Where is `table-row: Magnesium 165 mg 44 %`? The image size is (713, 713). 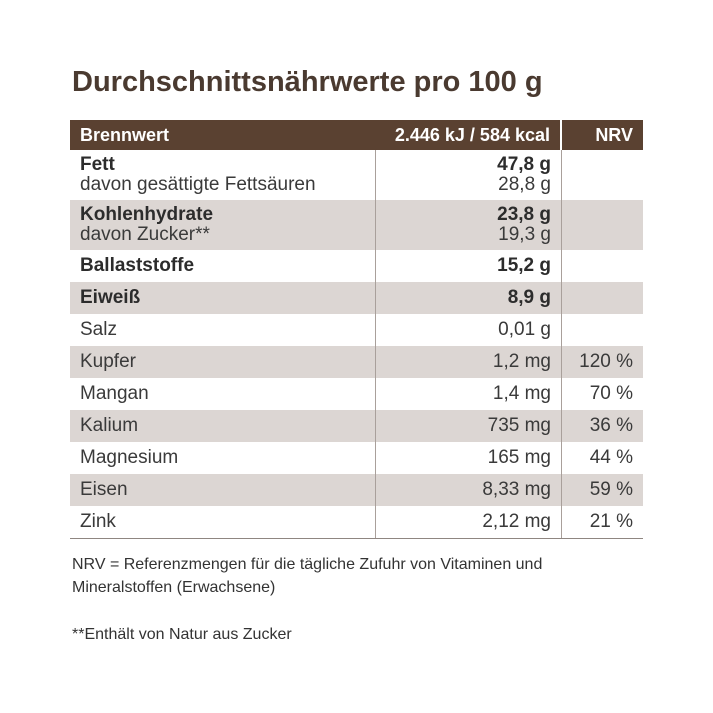 table-row: Magnesium 165 mg 44 % is located at coordinates (356, 458).